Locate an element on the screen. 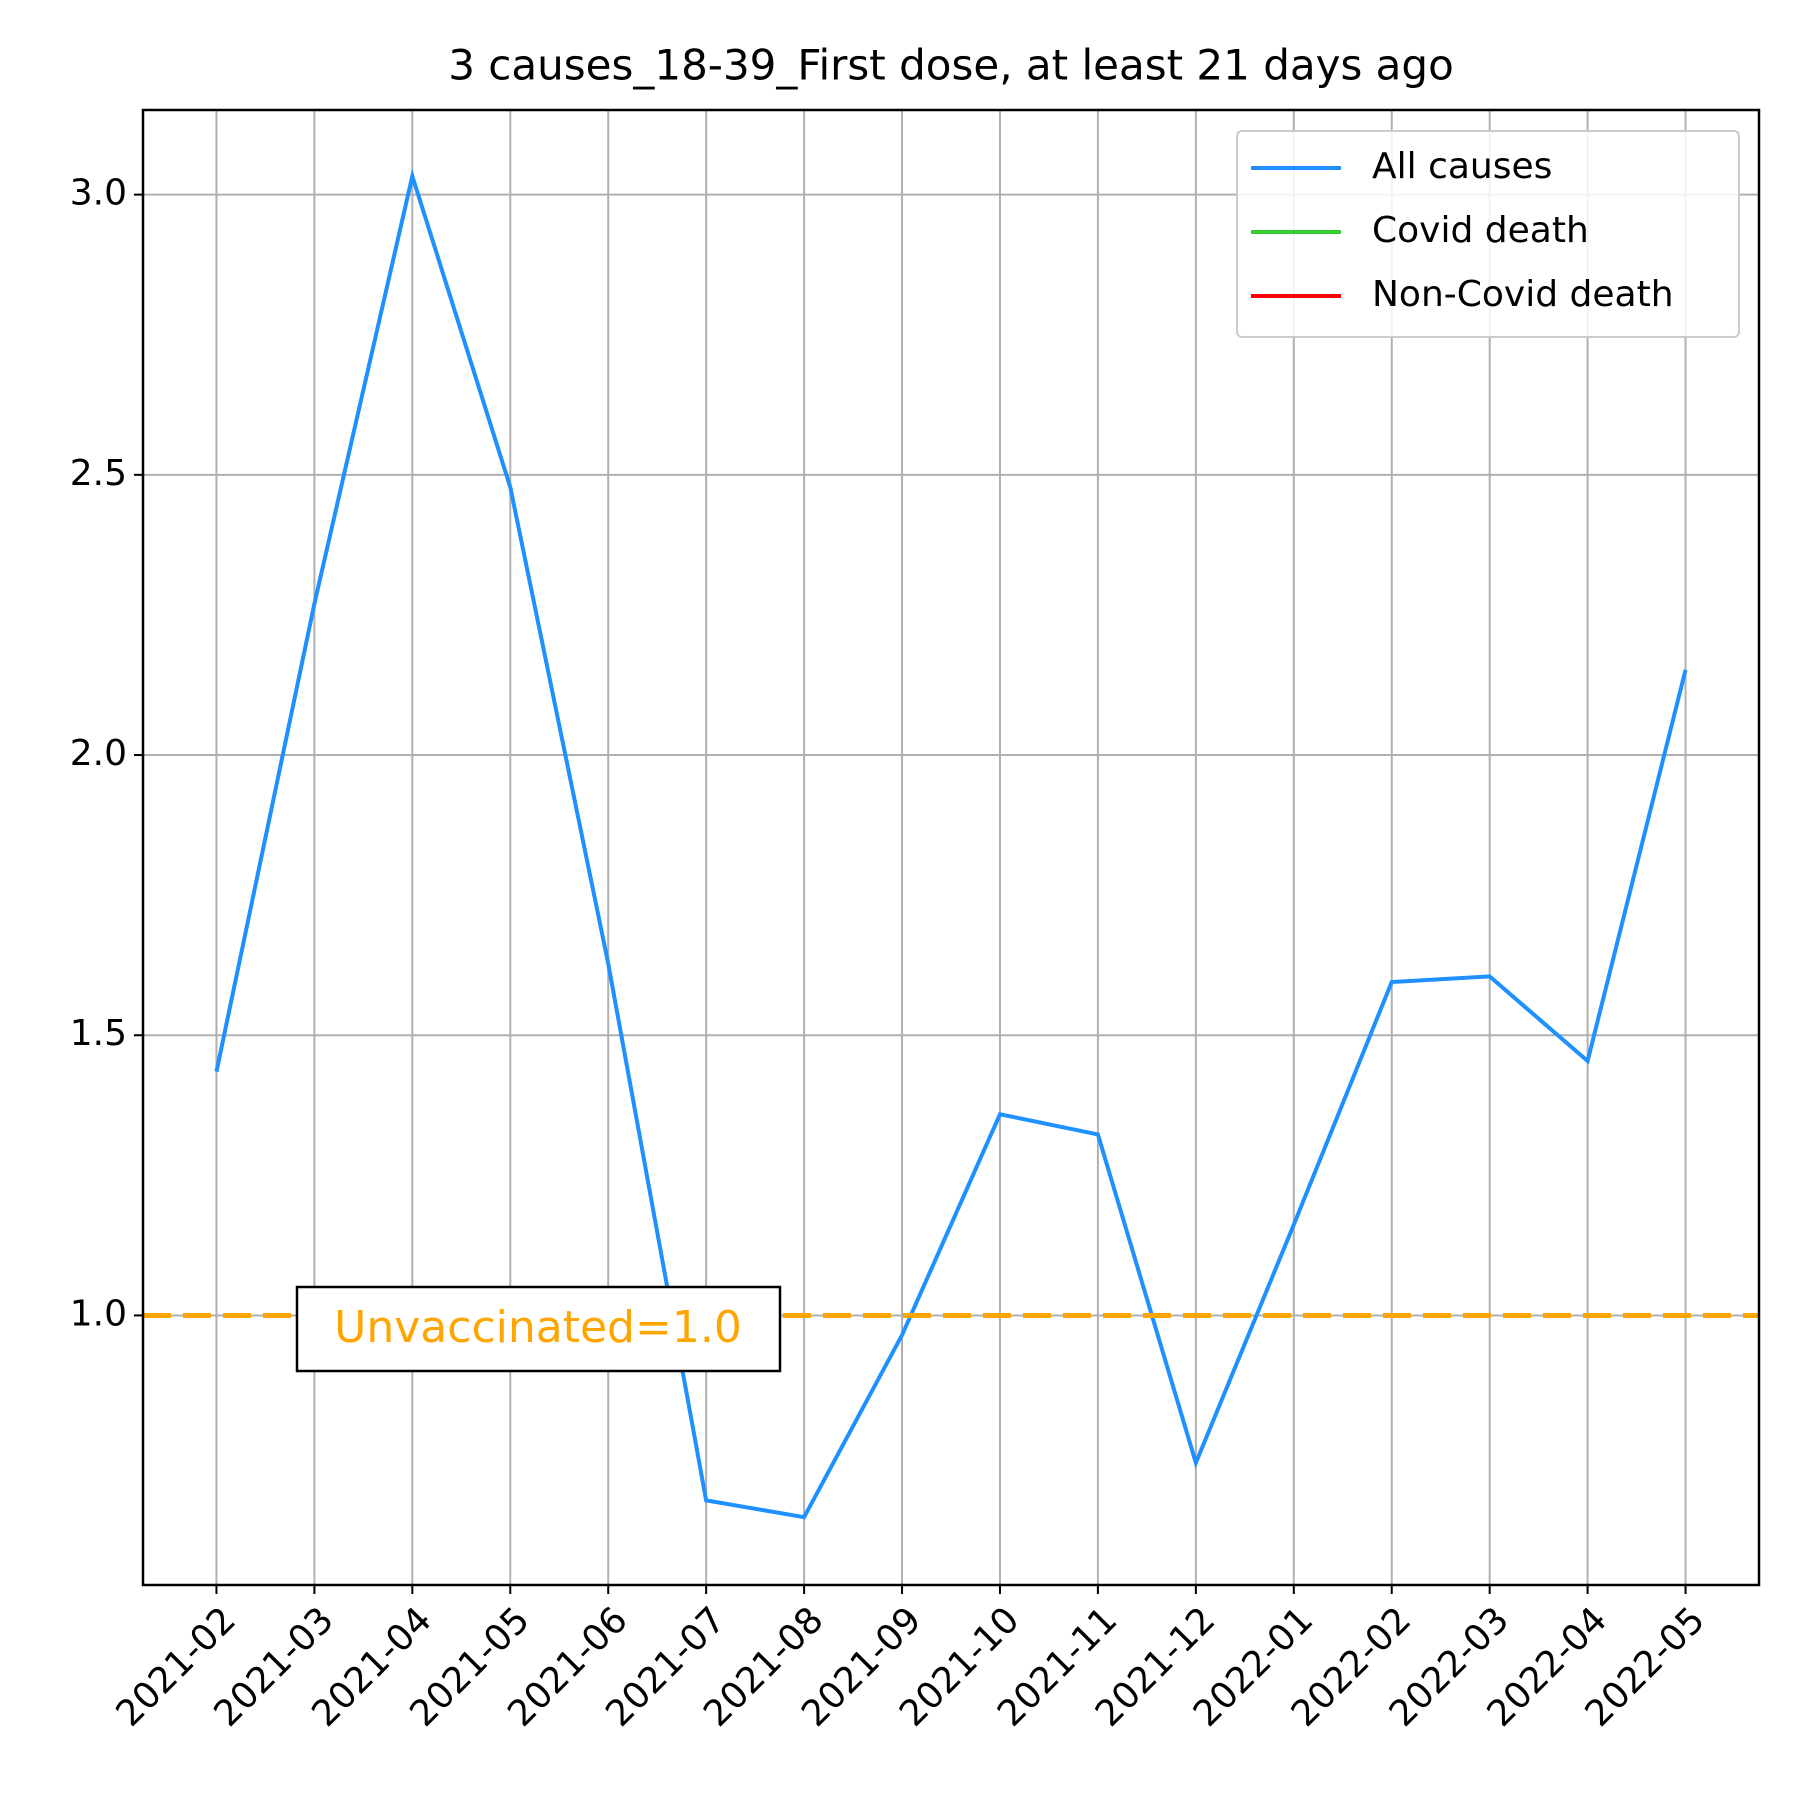  legend-label: Covid death is located at coordinates (1480, 230).